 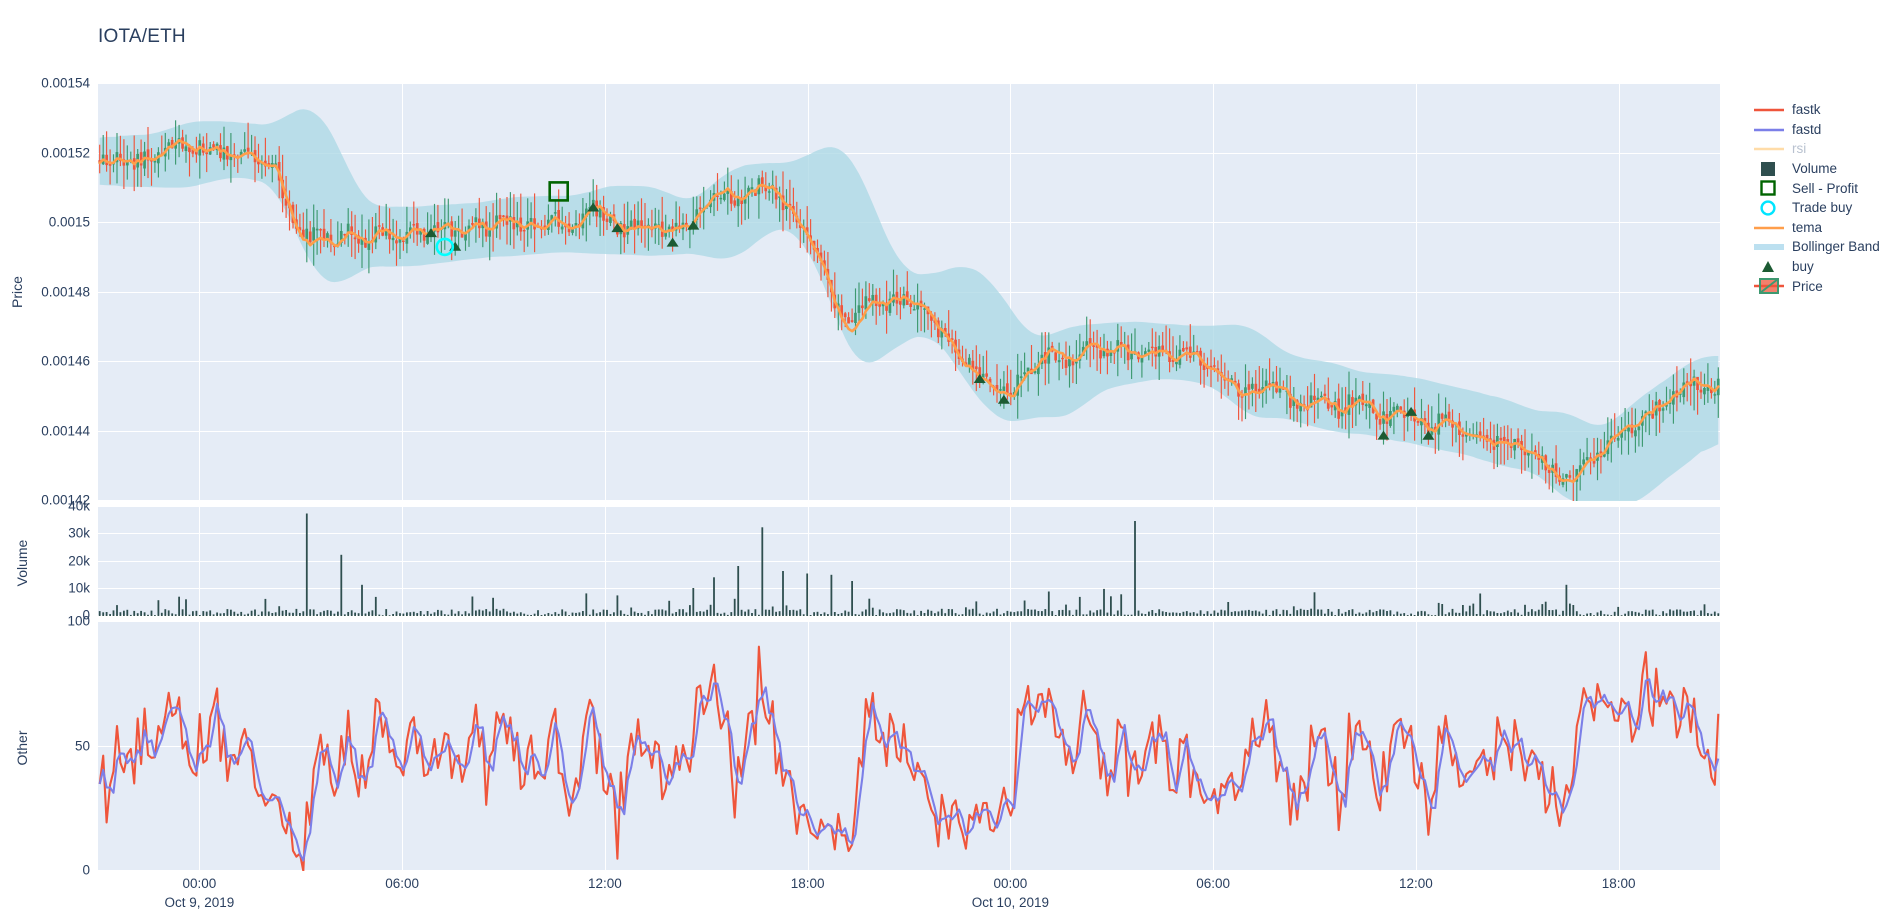 I want to click on legend-item: Volume, so click(x=1820, y=169).